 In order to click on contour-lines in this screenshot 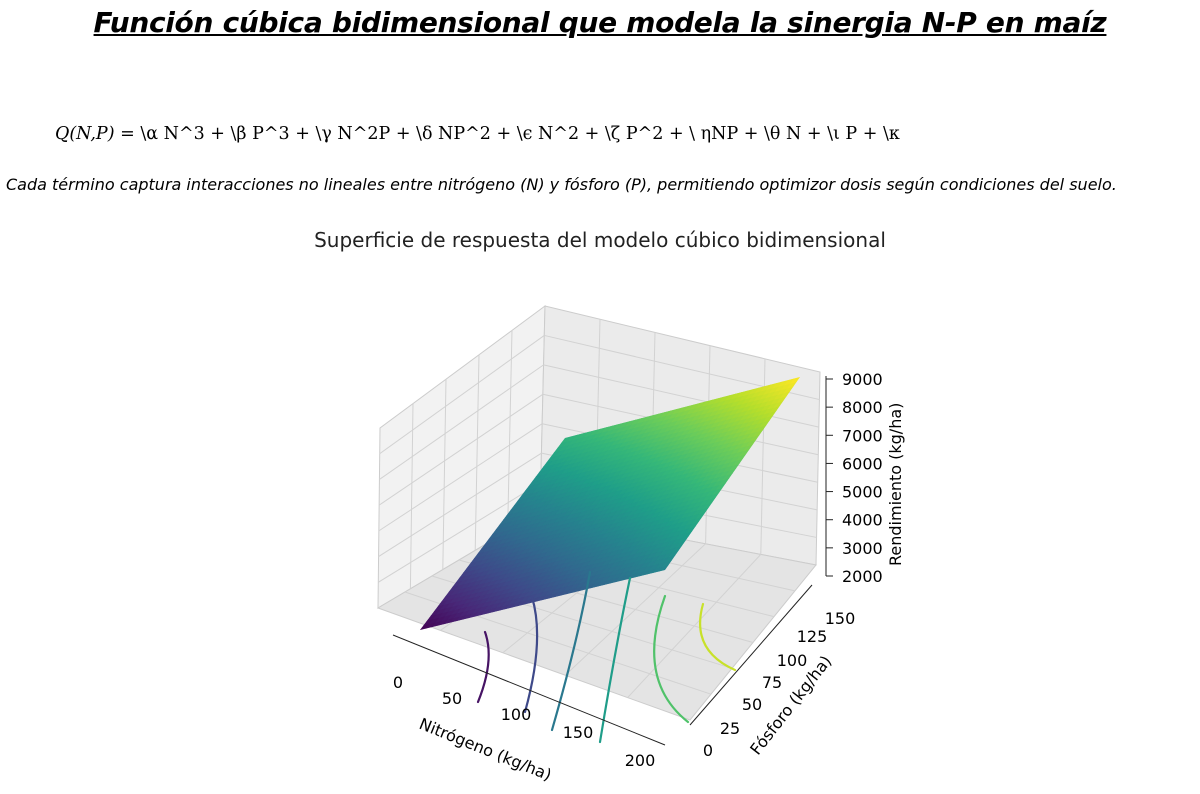, I will do `click(606, 657)`.